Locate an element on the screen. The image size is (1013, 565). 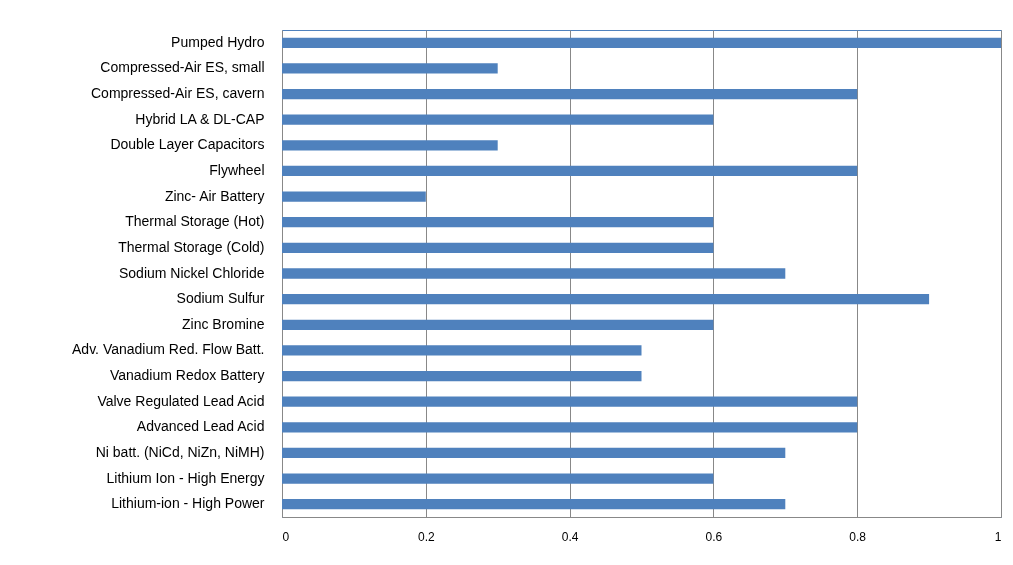
y-tick-label: Compressed-Air ES, small is located at coordinates (182, 67).